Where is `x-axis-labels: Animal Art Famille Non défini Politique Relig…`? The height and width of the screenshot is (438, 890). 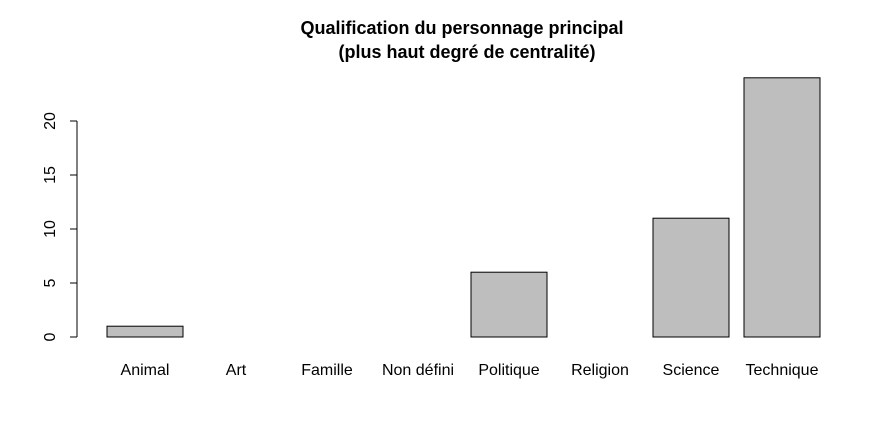
x-axis-labels: Animal Art Famille Non défini Politique Relig… is located at coordinates (470, 370).